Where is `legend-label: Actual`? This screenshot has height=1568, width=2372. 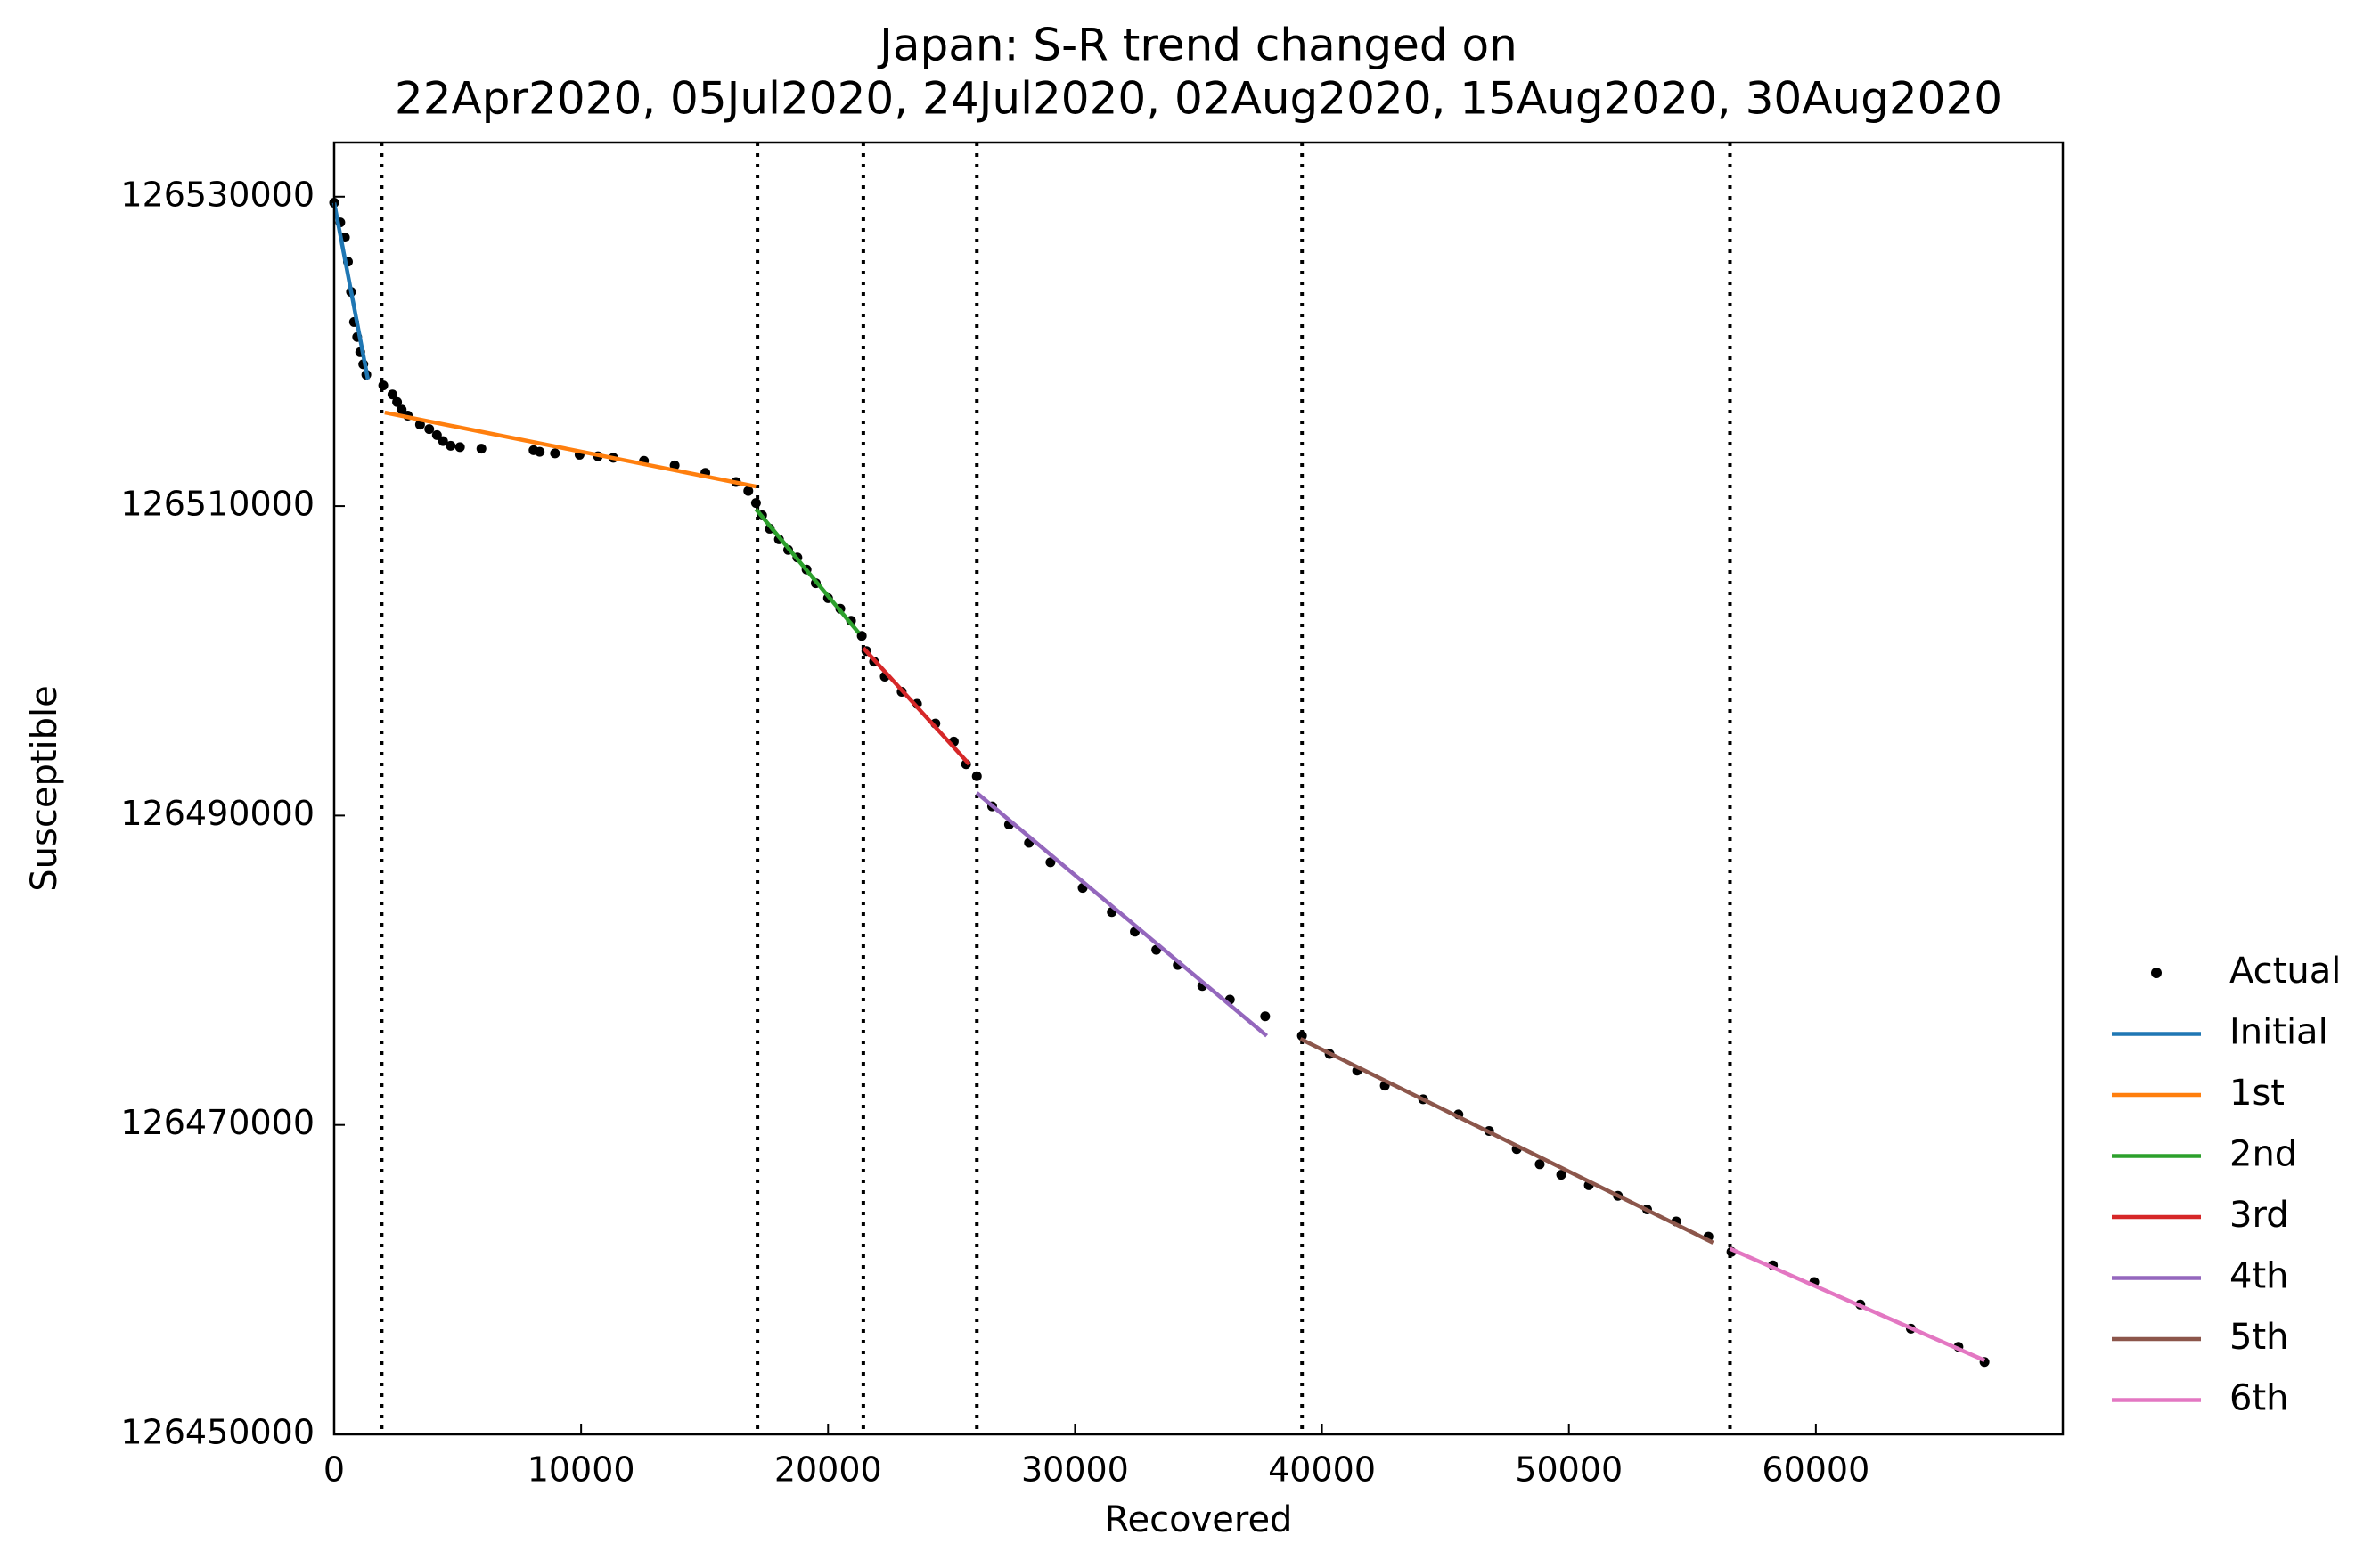
legend-label: Actual is located at coordinates (2285, 971).